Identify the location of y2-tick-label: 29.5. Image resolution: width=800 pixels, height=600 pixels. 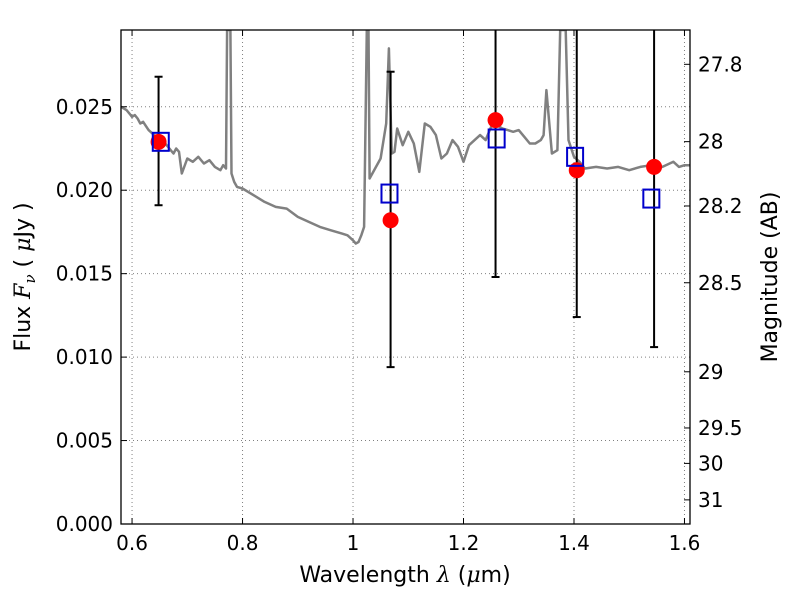
(720, 428).